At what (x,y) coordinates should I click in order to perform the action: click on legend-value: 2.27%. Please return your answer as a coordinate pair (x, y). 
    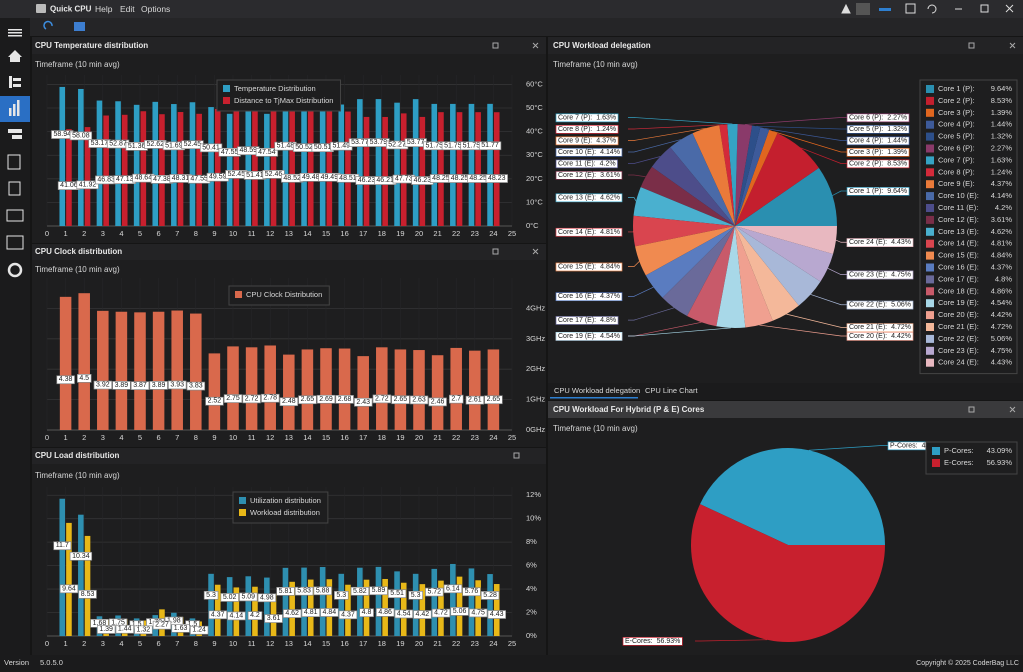
    Looking at the image, I should click on (1002, 147).